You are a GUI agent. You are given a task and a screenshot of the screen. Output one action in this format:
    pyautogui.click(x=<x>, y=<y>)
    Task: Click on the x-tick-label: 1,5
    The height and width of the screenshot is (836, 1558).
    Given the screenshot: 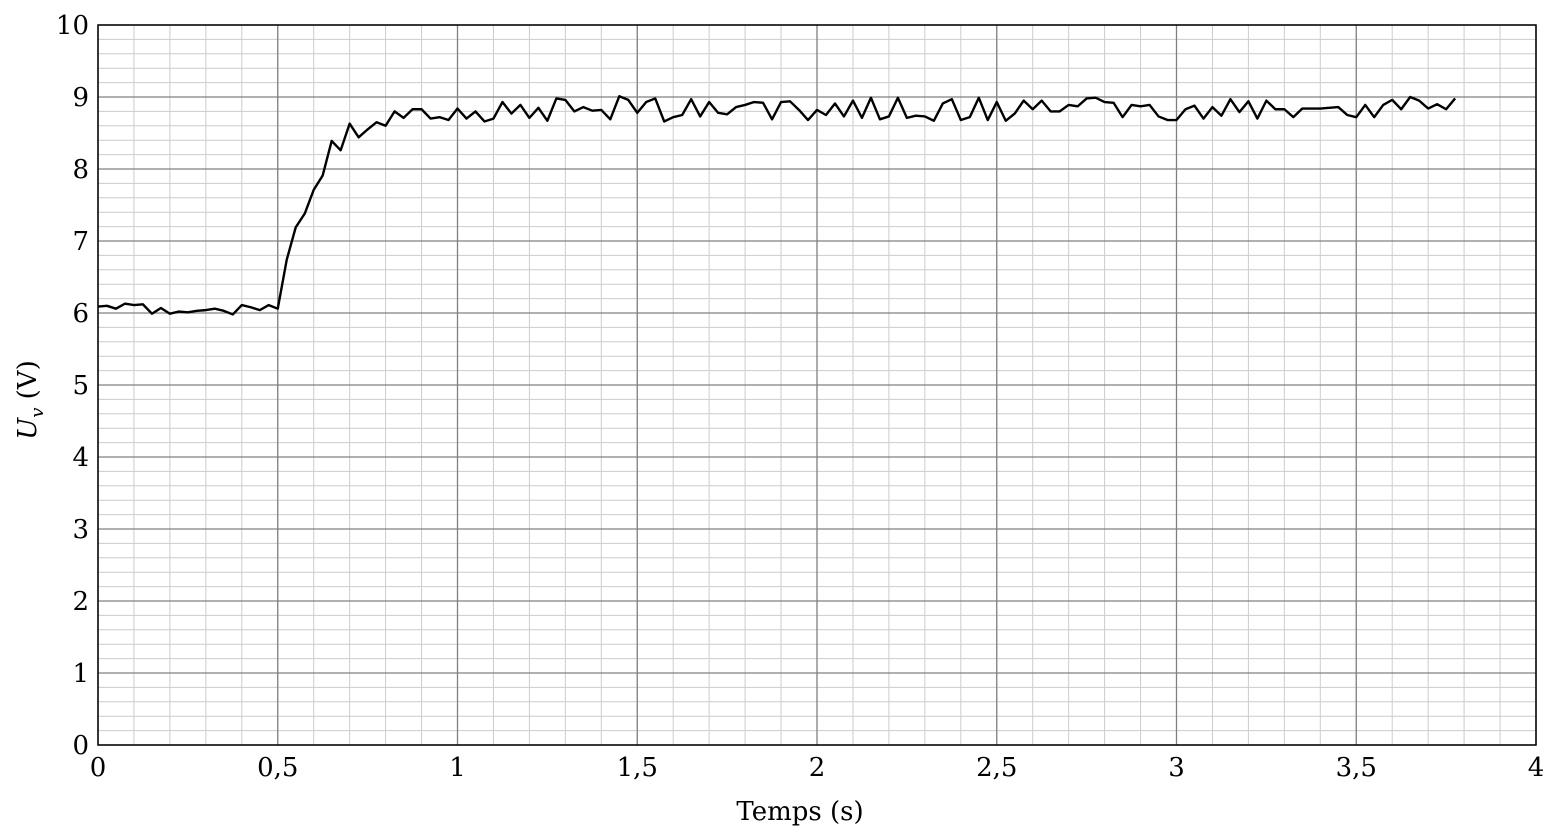 What is the action you would take?
    pyautogui.click(x=637, y=768)
    